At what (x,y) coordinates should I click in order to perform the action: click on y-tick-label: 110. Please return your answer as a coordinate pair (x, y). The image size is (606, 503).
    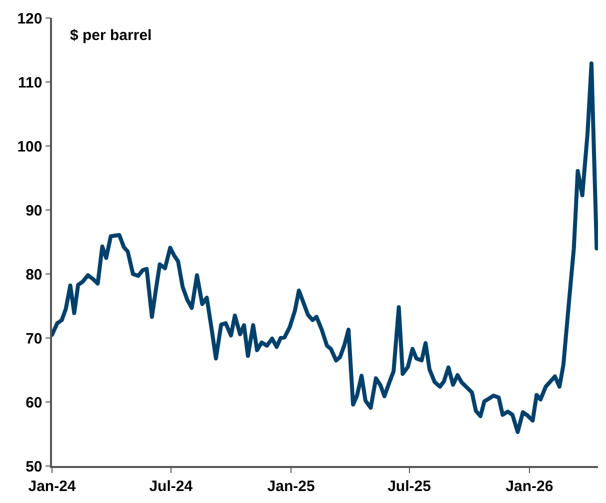
    Looking at the image, I should click on (30, 83).